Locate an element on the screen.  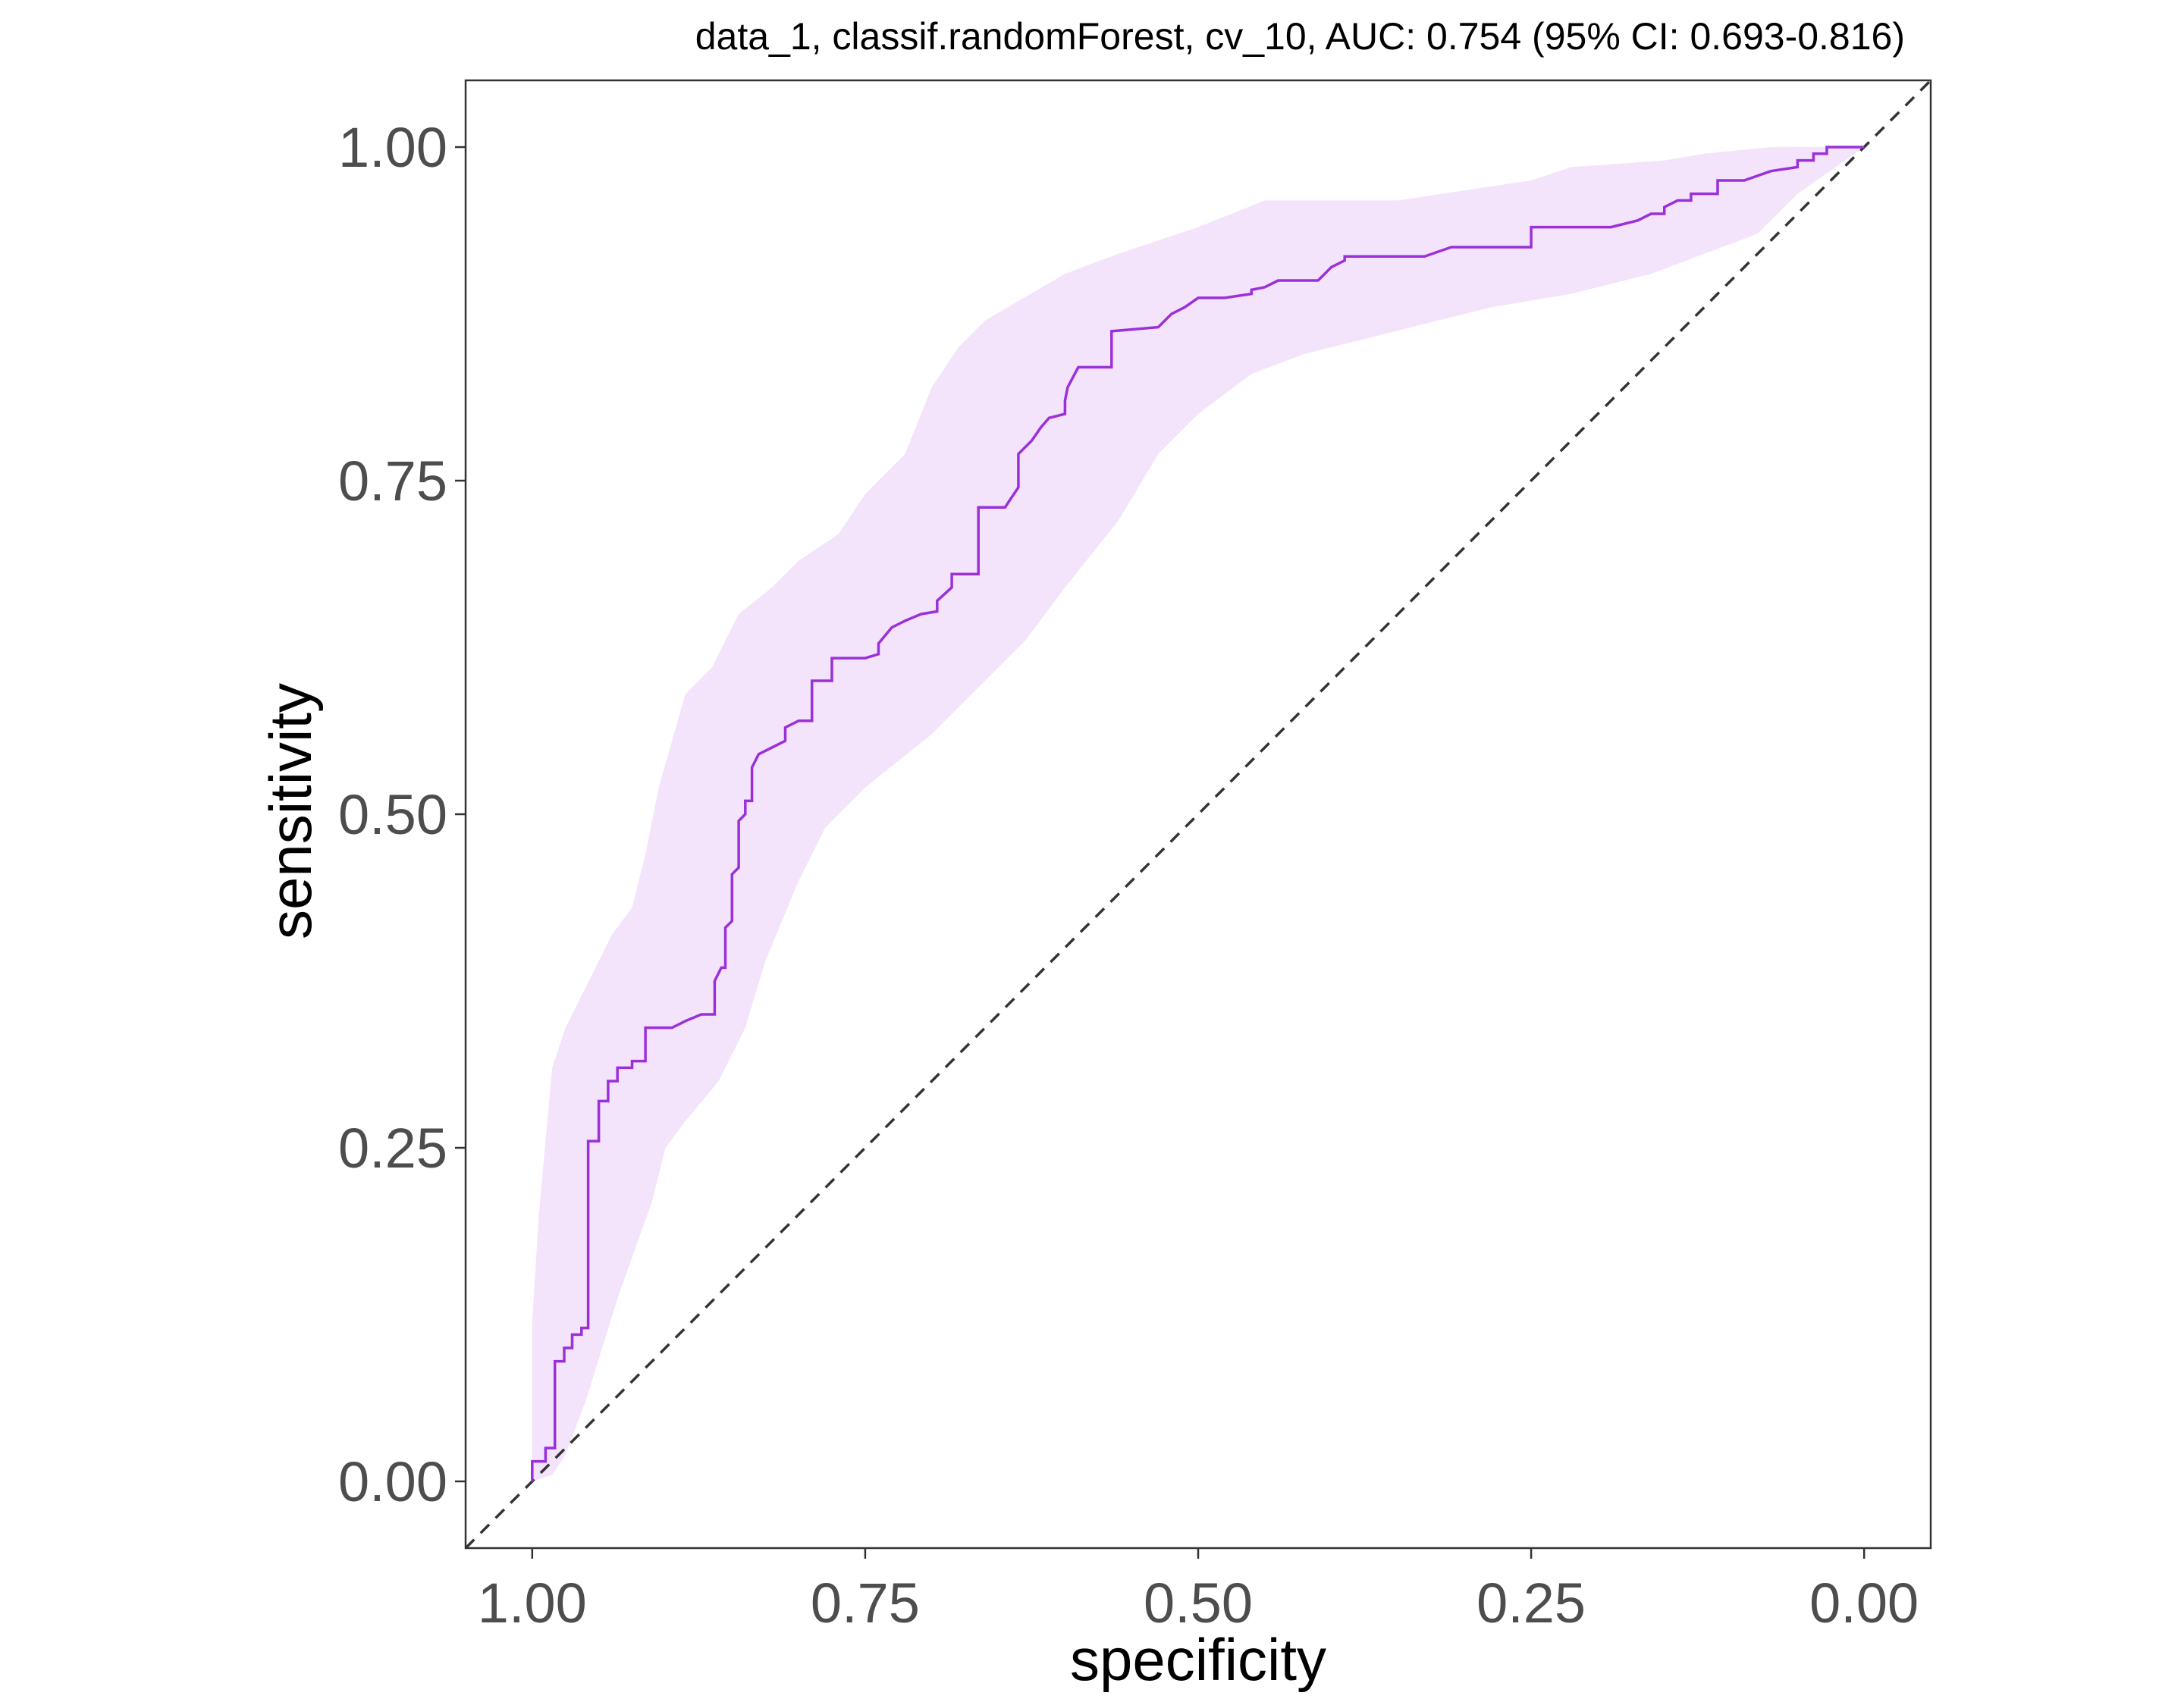
y-tick-label: 0.00 is located at coordinates (392, 1481).